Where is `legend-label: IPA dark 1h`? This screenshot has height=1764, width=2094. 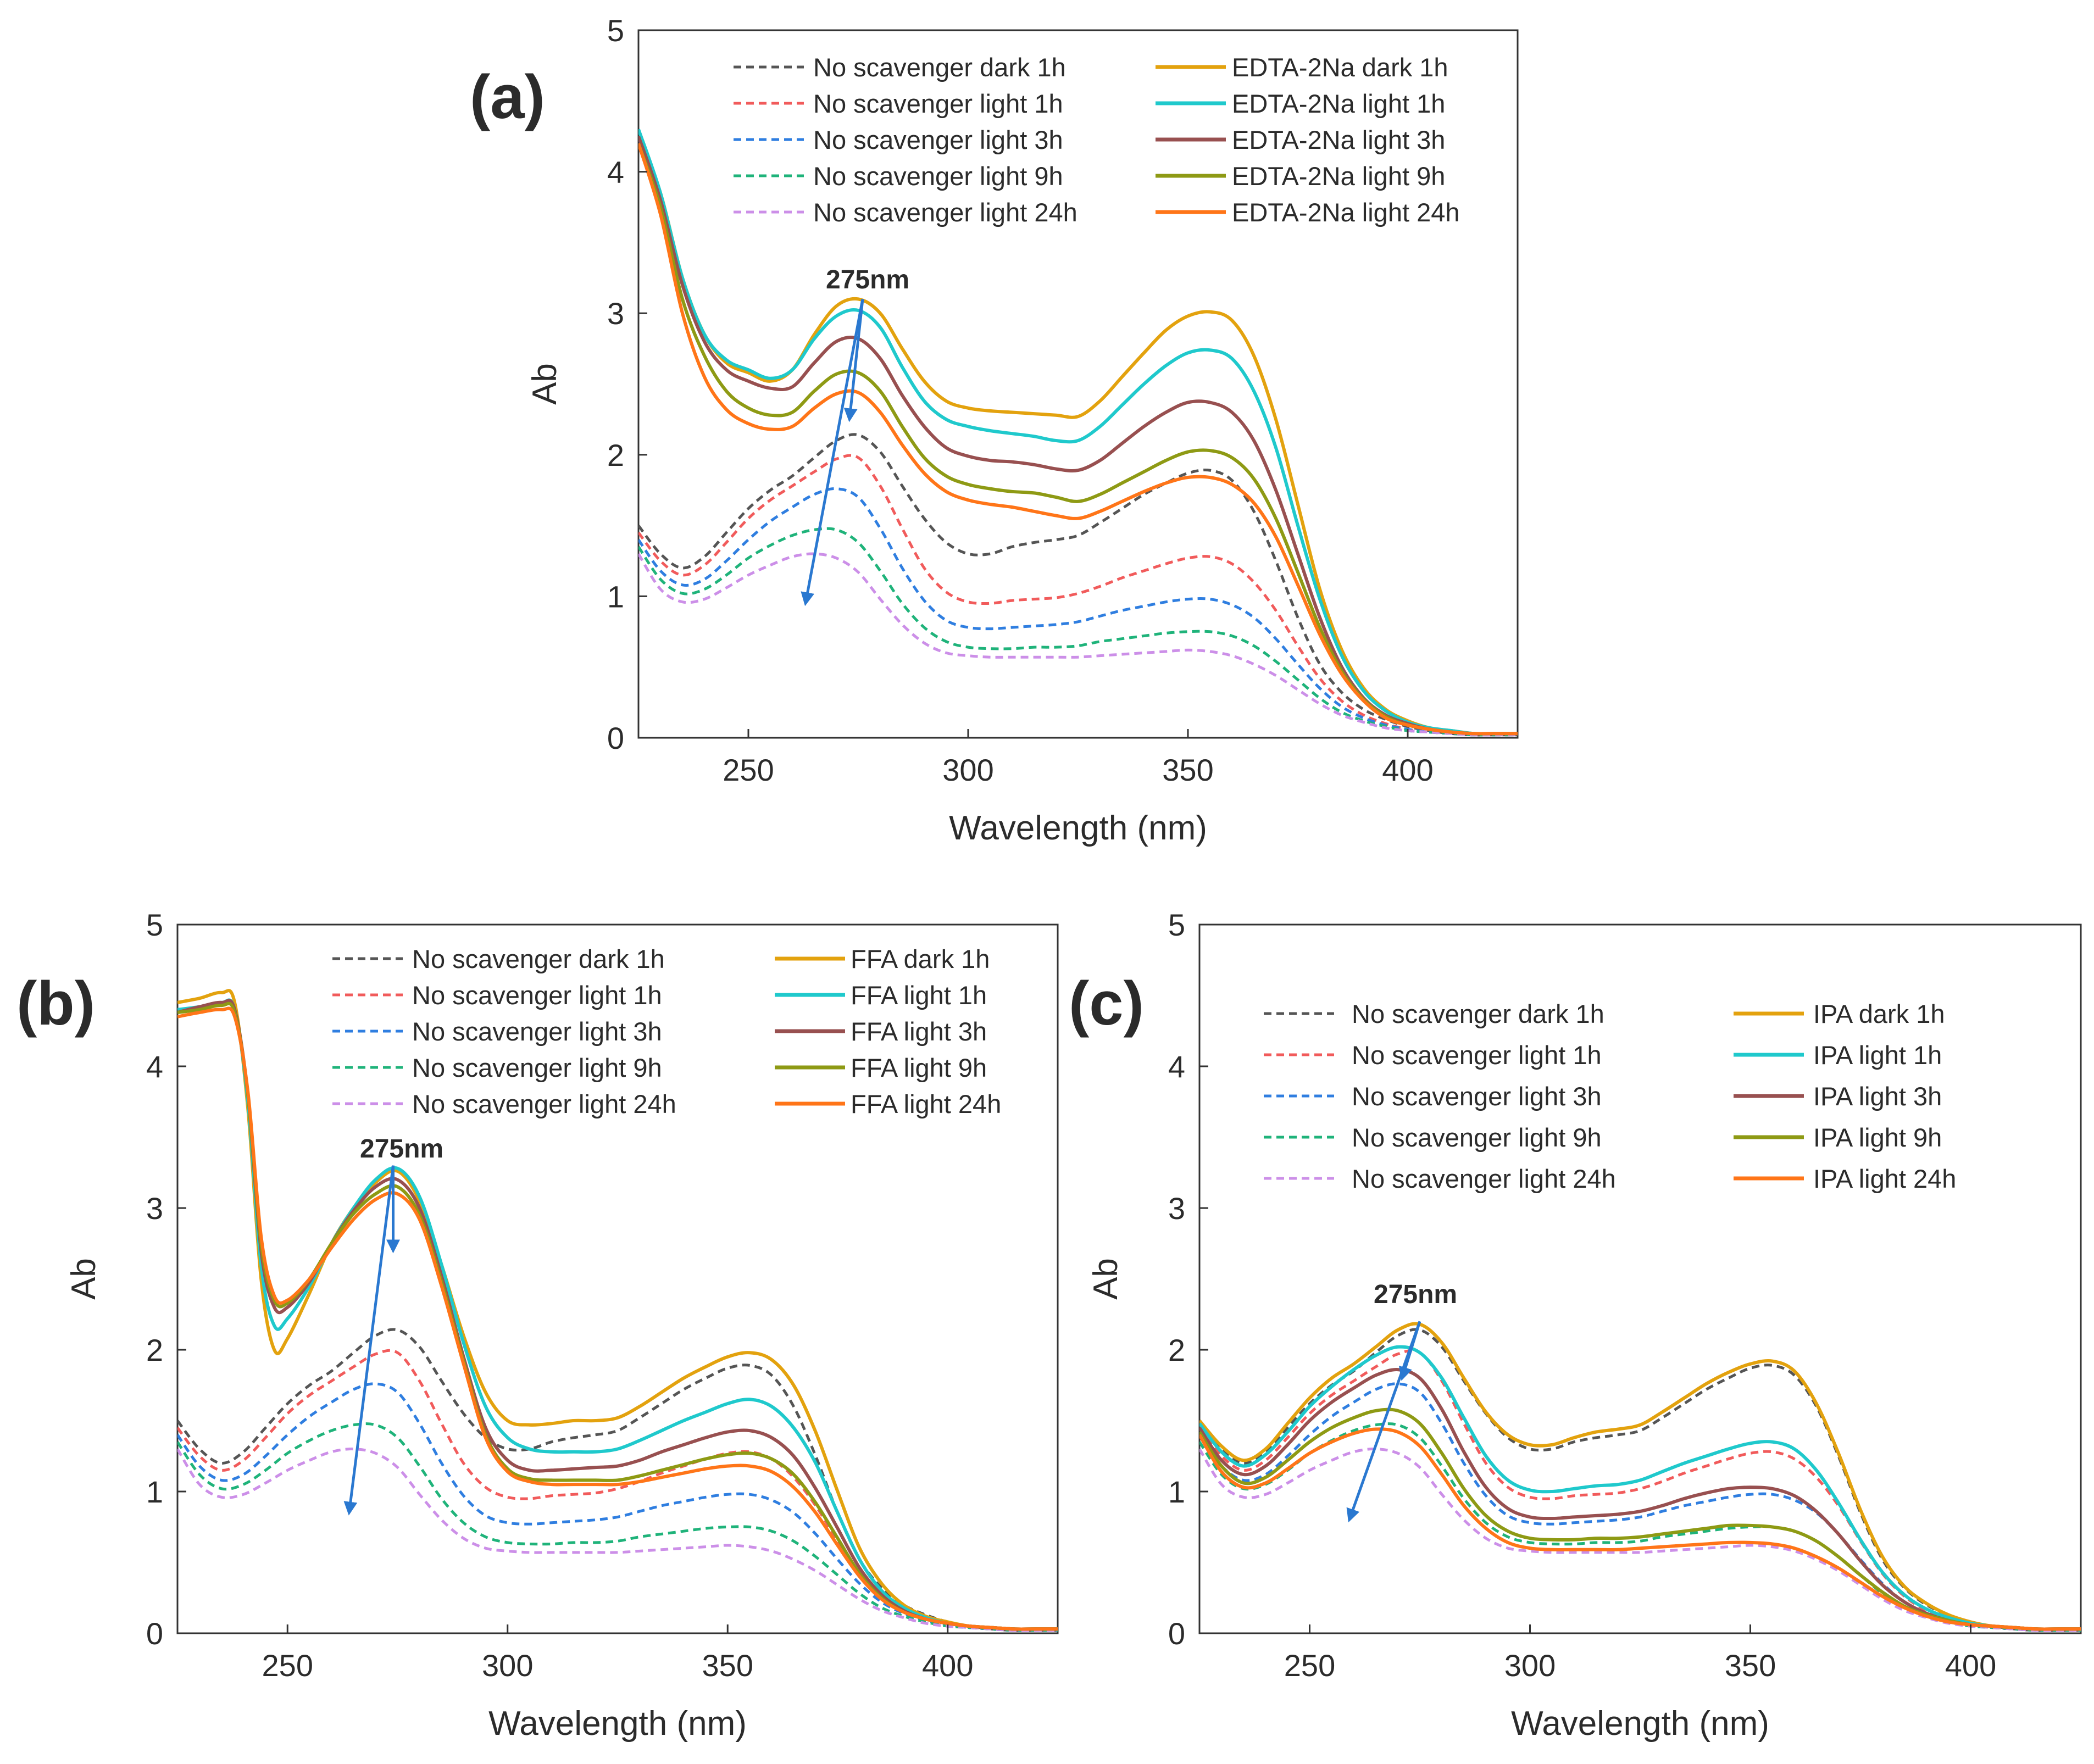
legend-label: IPA dark 1h is located at coordinates (1879, 1013).